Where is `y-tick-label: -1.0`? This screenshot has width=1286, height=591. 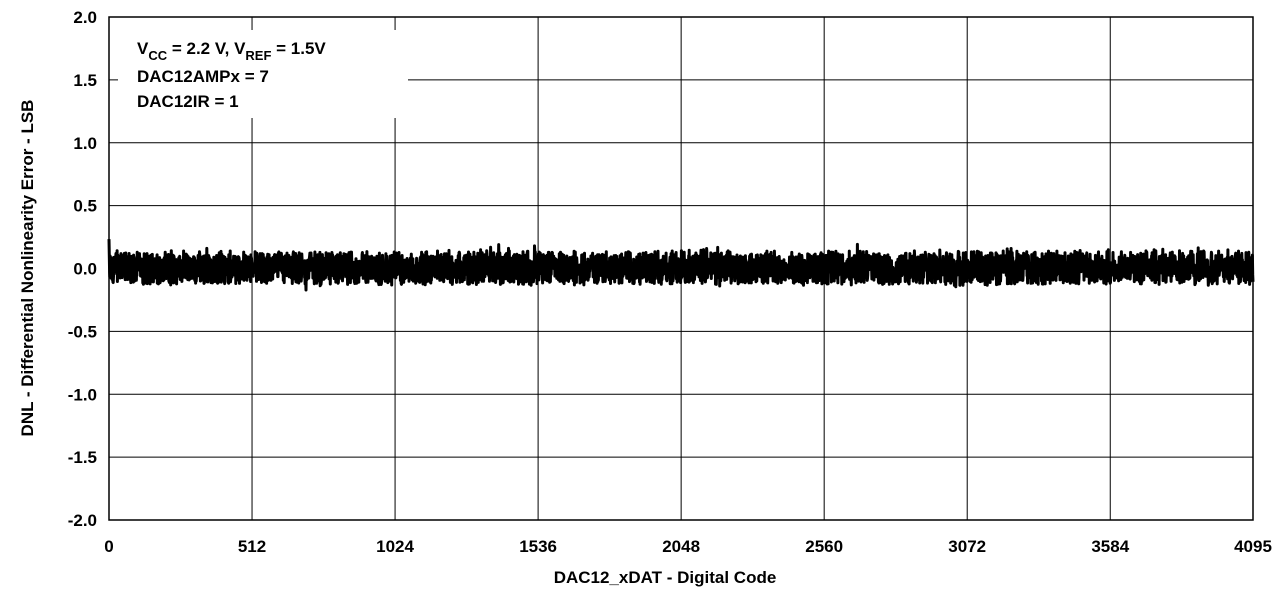
y-tick-label: -1.0 is located at coordinates (82, 394).